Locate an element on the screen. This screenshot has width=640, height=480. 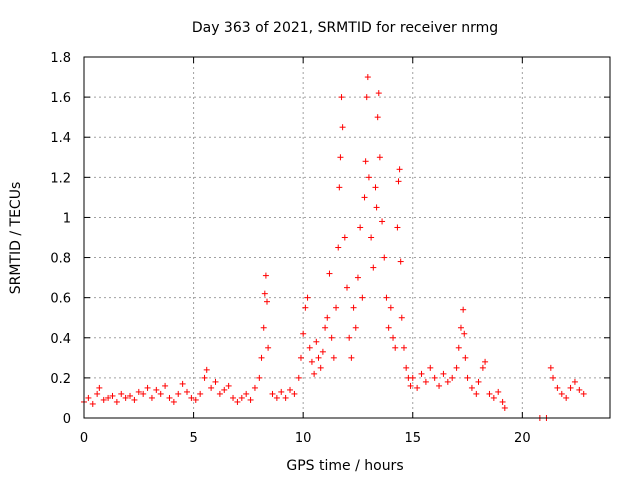
y-axis-title: SRMTID / TECUs is located at coordinates (16, 238).